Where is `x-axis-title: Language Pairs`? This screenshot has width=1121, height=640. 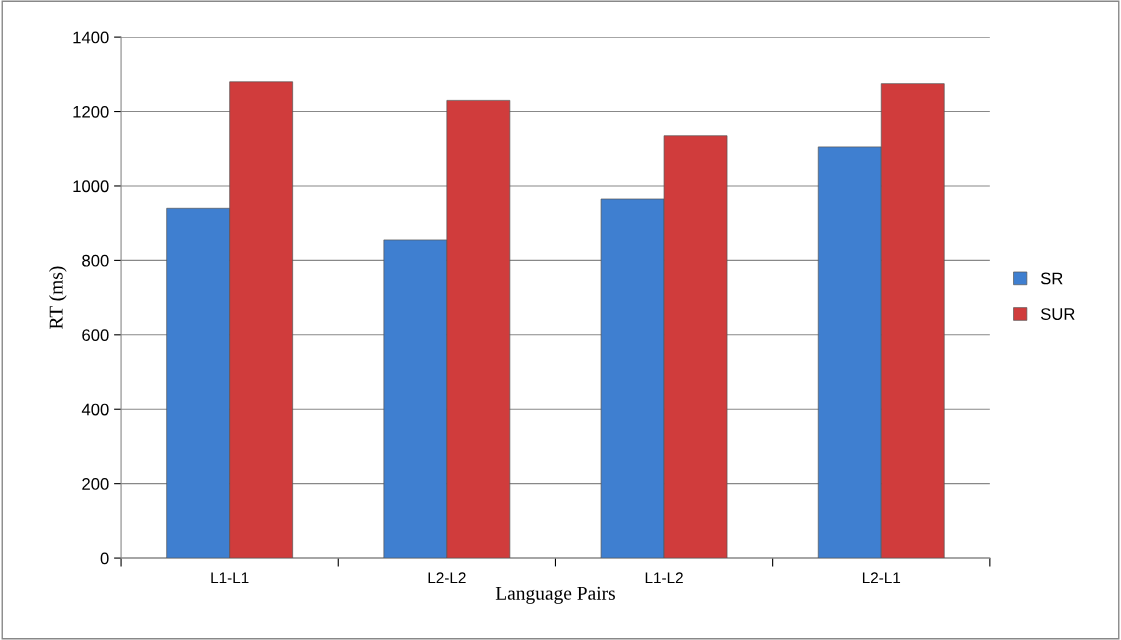 x-axis-title: Language Pairs is located at coordinates (555, 595).